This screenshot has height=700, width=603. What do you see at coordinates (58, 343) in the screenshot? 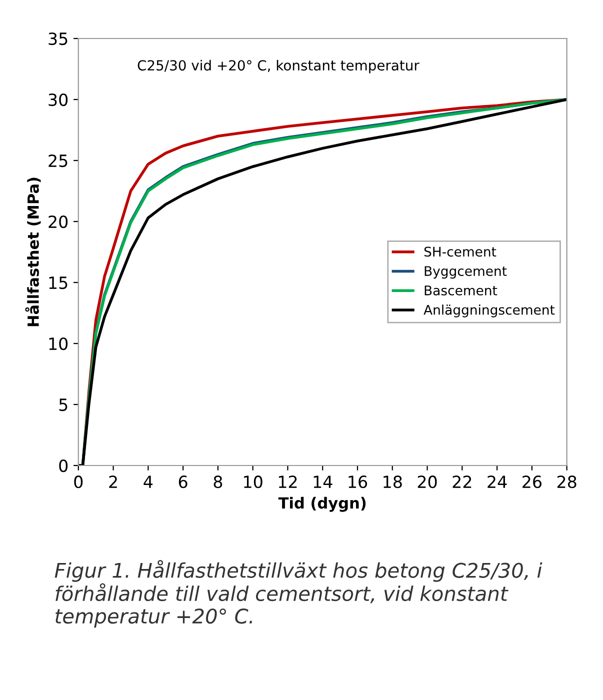
I see `y-tick-label: 10` at bounding box center [58, 343].